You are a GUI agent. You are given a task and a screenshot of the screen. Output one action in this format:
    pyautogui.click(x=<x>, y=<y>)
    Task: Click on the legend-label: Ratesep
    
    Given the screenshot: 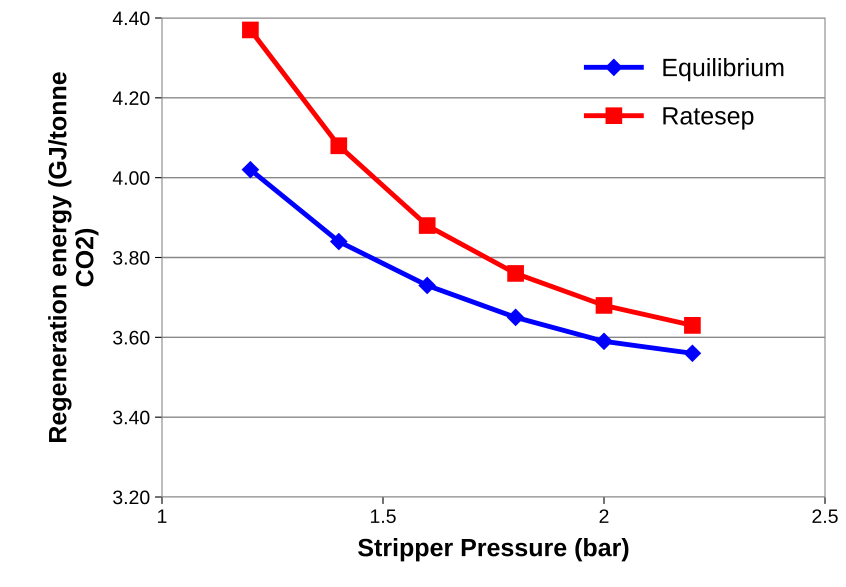 What is the action you would take?
    pyautogui.click(x=708, y=118)
    